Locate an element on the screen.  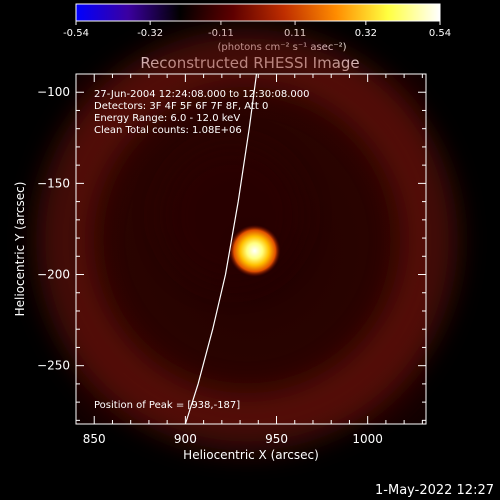
peak-source is located at coordinates (254, 250).